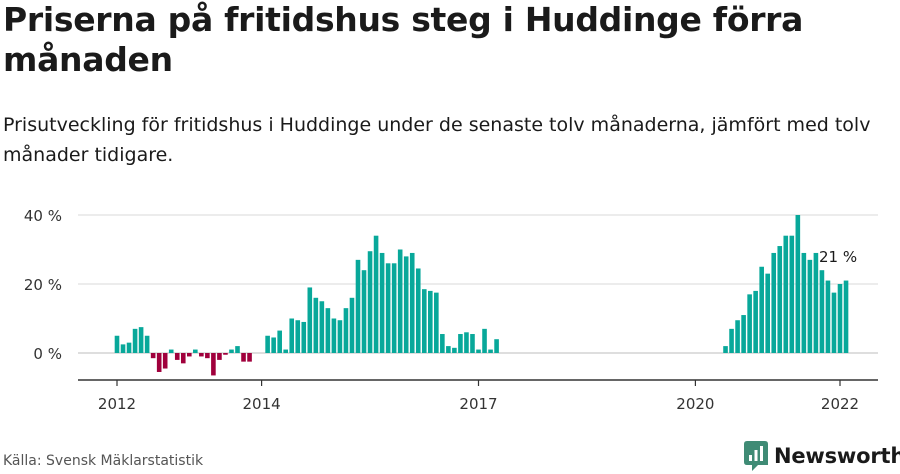  What do you see at coordinates (43, 216) in the screenshot?
I see `y-tick-label: 40 %` at bounding box center [43, 216].